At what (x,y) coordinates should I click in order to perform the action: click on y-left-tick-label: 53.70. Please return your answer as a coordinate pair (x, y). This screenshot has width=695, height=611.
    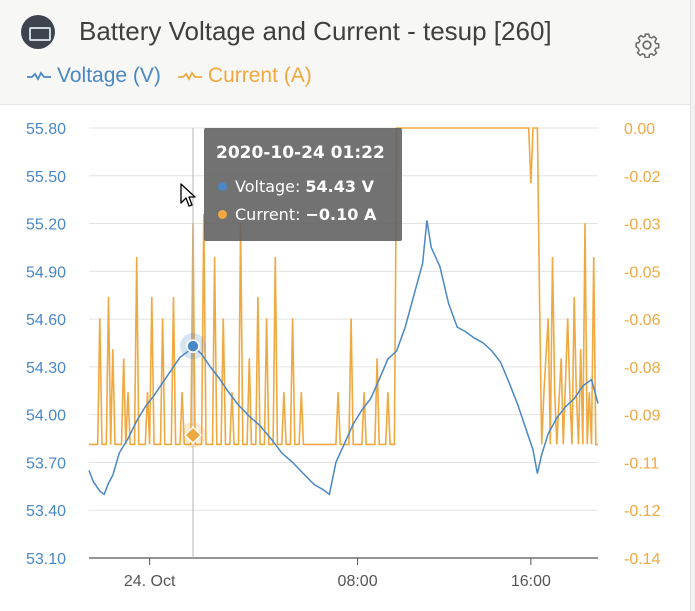
    Looking at the image, I should click on (46, 463).